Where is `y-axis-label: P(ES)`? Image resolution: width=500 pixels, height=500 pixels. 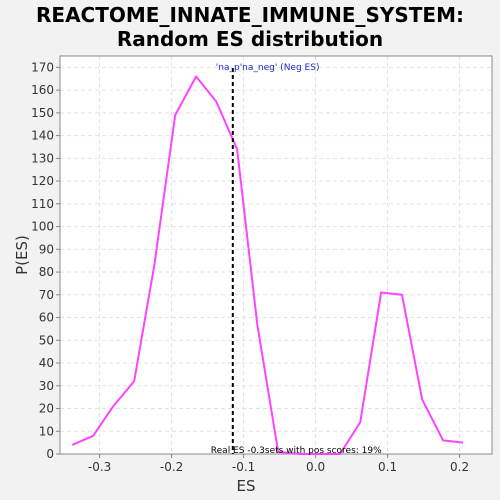
y-axis-label: P(ES) is located at coordinates (22, 255).